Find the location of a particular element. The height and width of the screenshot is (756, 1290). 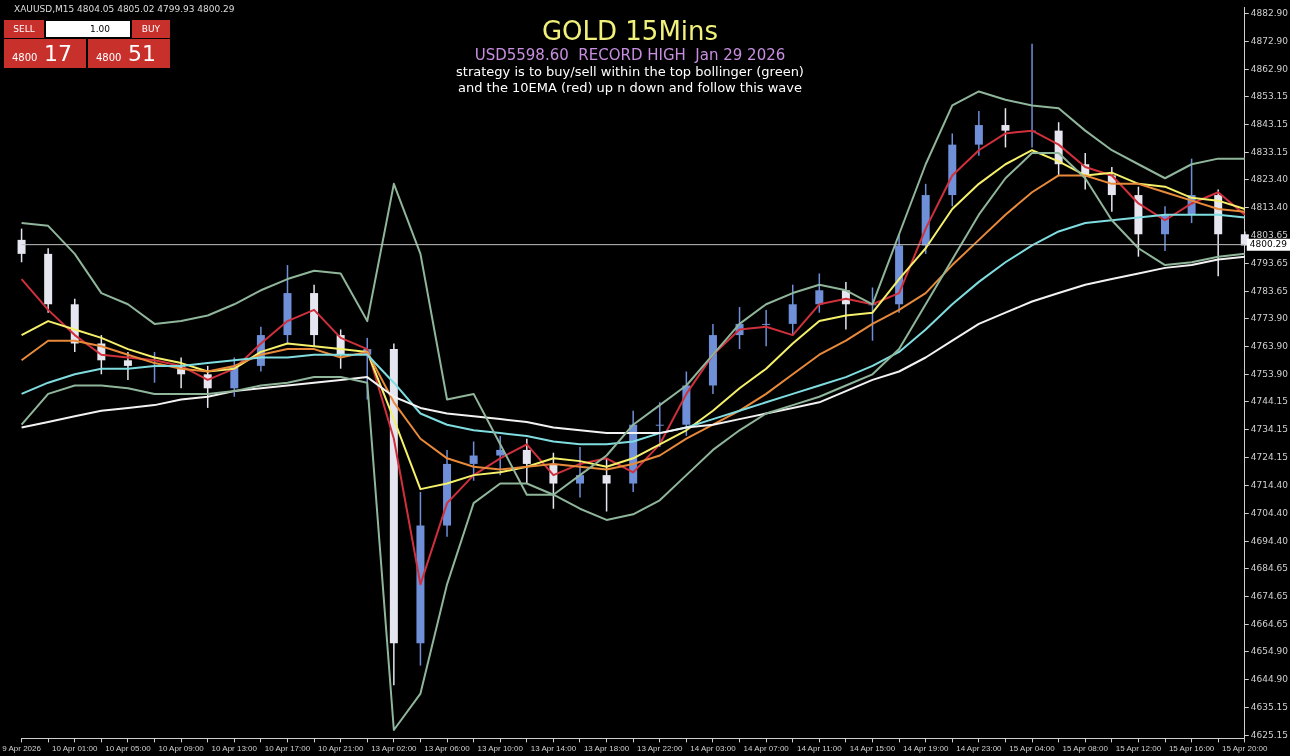

y-tick-label: 4644.90 is located at coordinates (1269, 679).